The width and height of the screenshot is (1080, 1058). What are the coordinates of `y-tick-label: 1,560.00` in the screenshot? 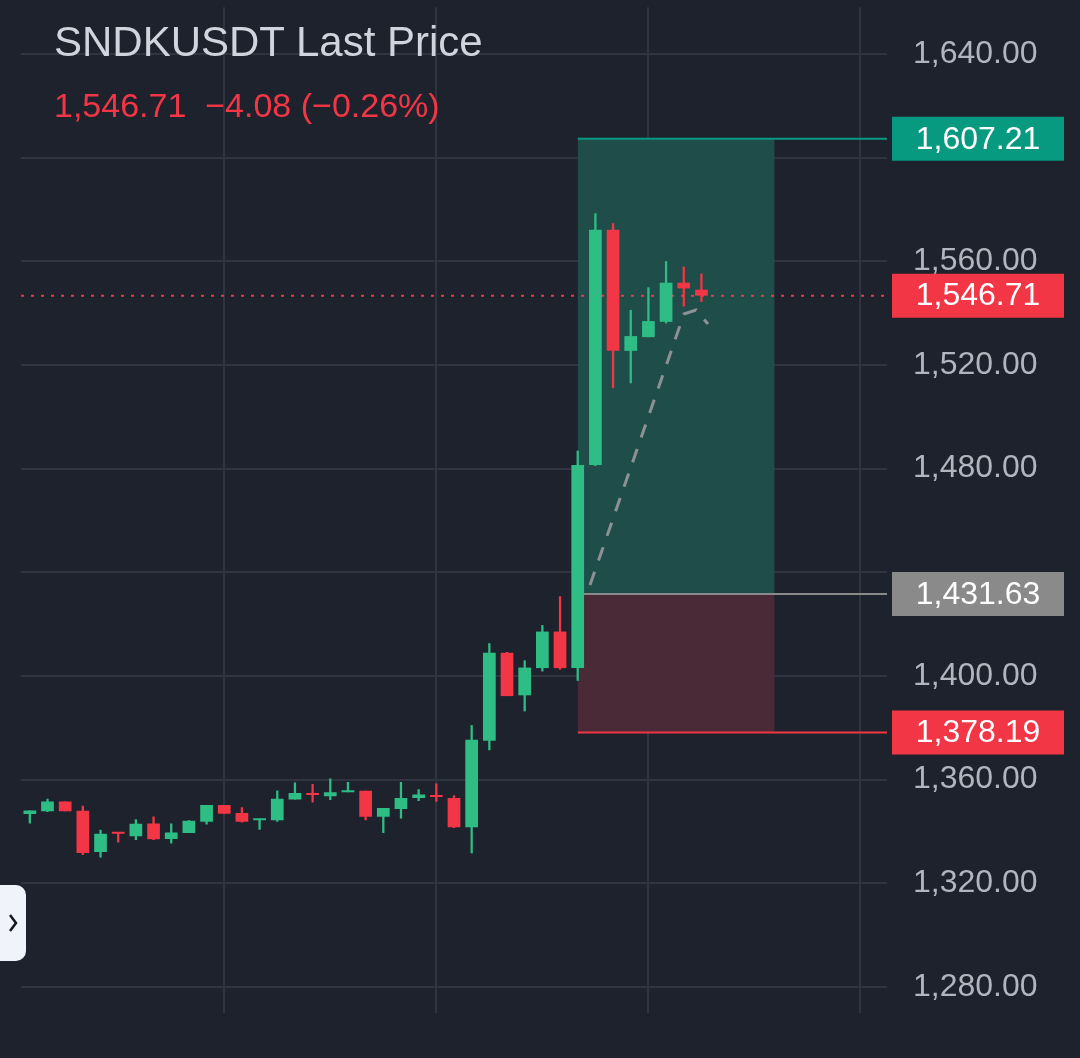 It's located at (975, 259).